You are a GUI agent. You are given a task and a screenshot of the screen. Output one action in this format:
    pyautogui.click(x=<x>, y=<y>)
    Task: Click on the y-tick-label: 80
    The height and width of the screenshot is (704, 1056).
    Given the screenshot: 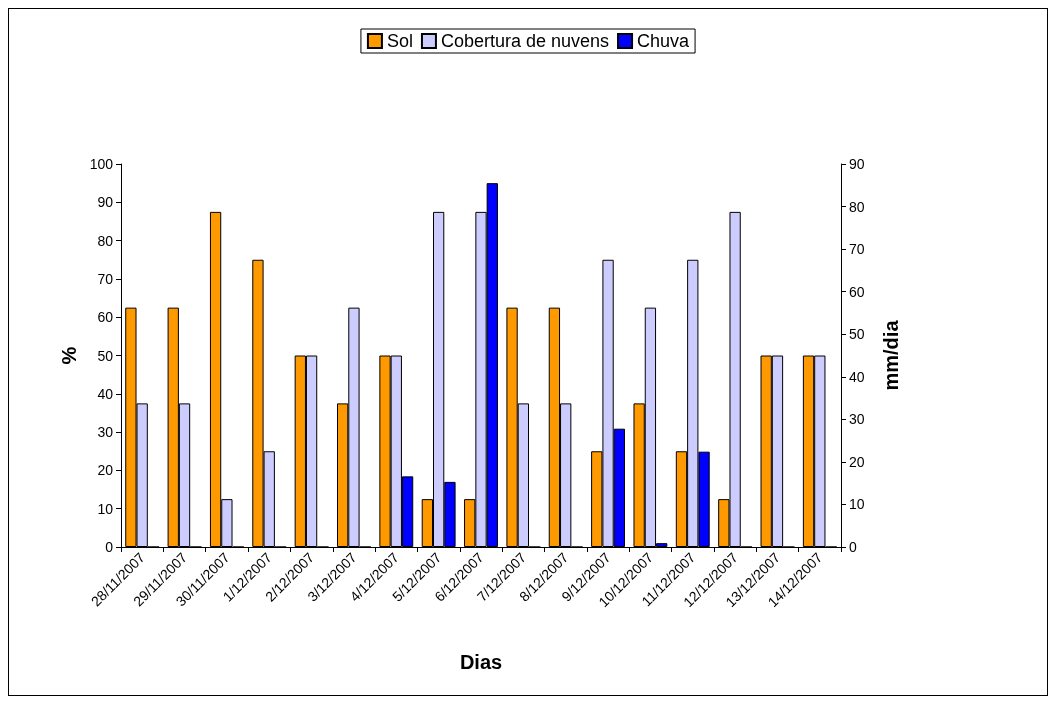 What is the action you would take?
    pyautogui.click(x=105, y=240)
    